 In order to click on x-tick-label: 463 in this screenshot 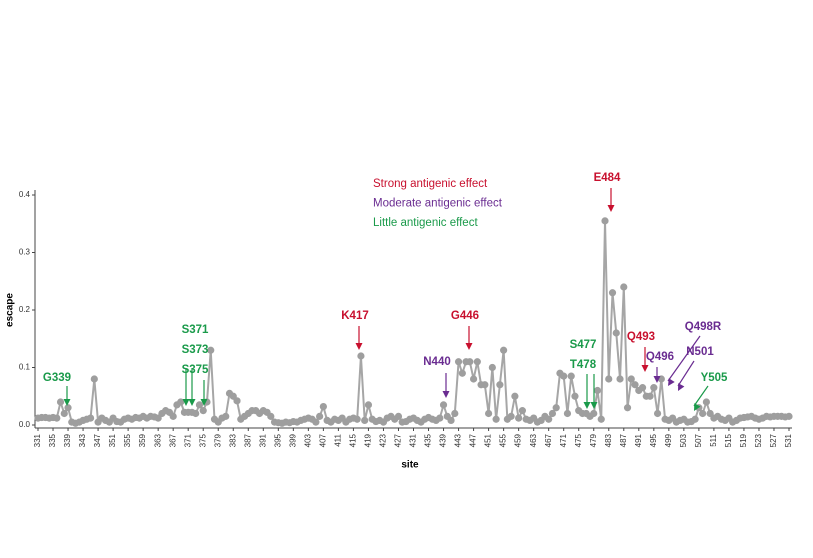, I will do `click(533, 440)`.